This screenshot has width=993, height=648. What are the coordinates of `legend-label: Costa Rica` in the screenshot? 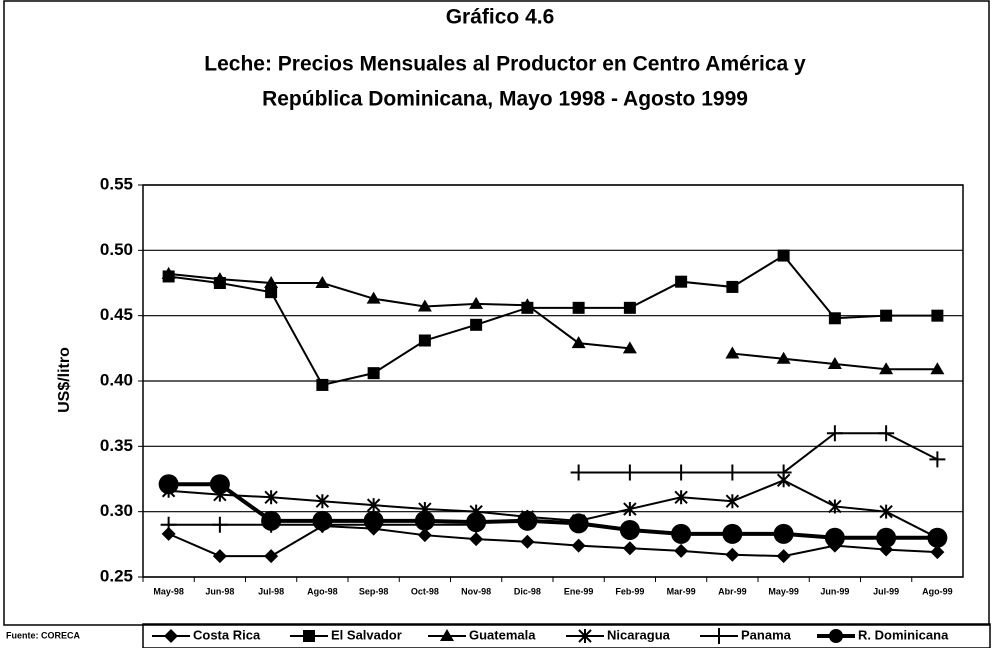 It's located at (227, 634).